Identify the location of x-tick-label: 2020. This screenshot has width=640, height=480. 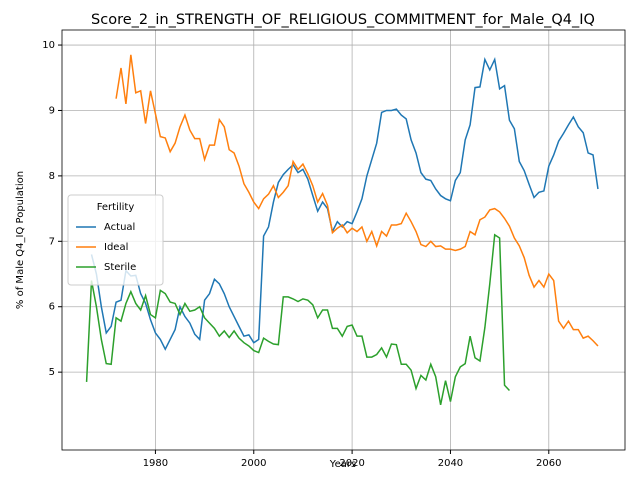
(351, 463).